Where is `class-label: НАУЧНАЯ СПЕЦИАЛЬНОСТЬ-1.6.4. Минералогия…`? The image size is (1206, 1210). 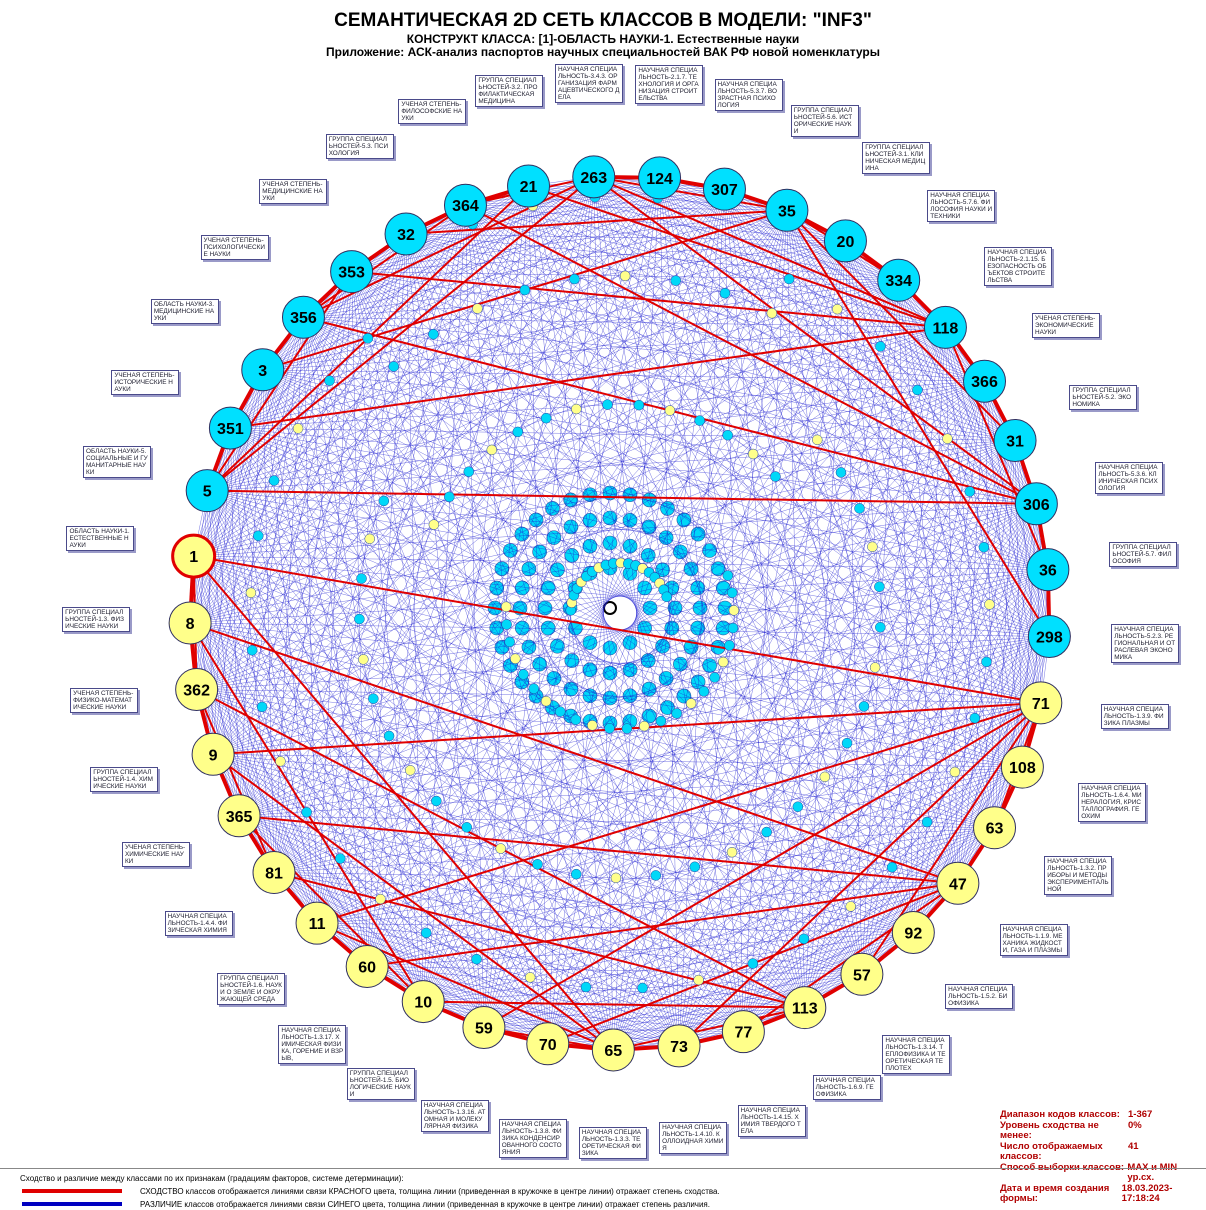
class-label: НАУЧНАЯ СПЕЦИАЛЬНОСТЬ-1.6.4. Минералогия… is located at coordinates (1112, 802).